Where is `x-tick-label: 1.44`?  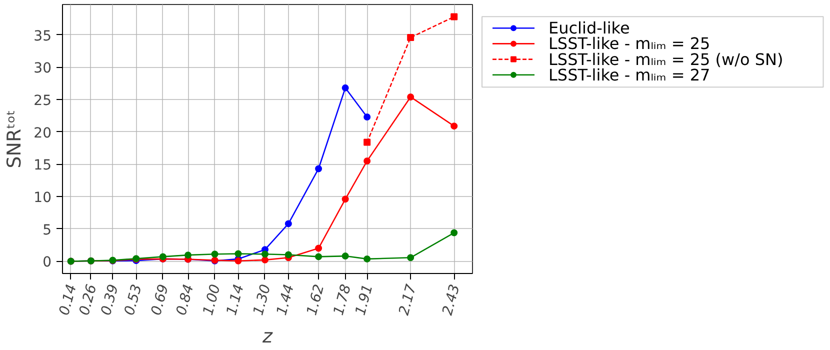
x-tick-label: 1.44 is located at coordinates (286, 300).